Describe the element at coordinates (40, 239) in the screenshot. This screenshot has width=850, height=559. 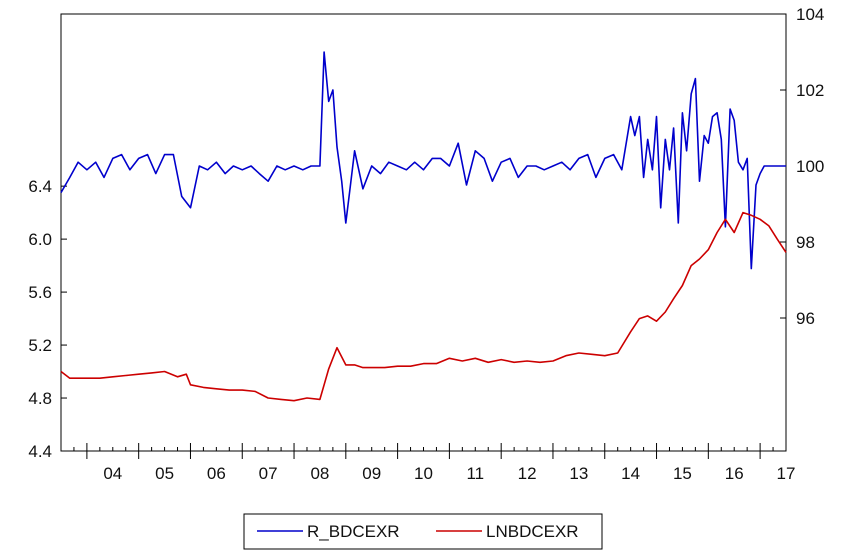
I see `left-tick-label: 6.0` at that location.